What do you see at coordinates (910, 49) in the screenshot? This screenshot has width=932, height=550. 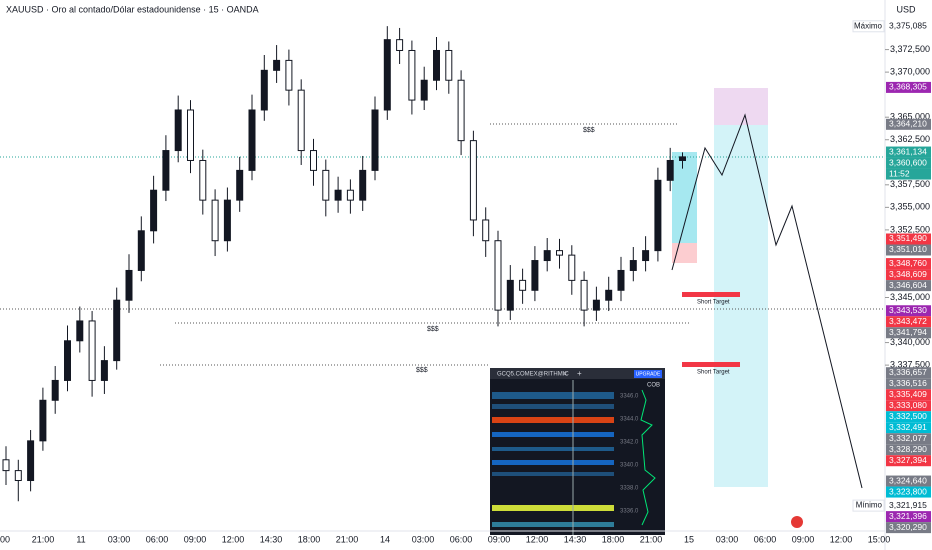 I see `y-tick-label: 3,372,500` at bounding box center [910, 49].